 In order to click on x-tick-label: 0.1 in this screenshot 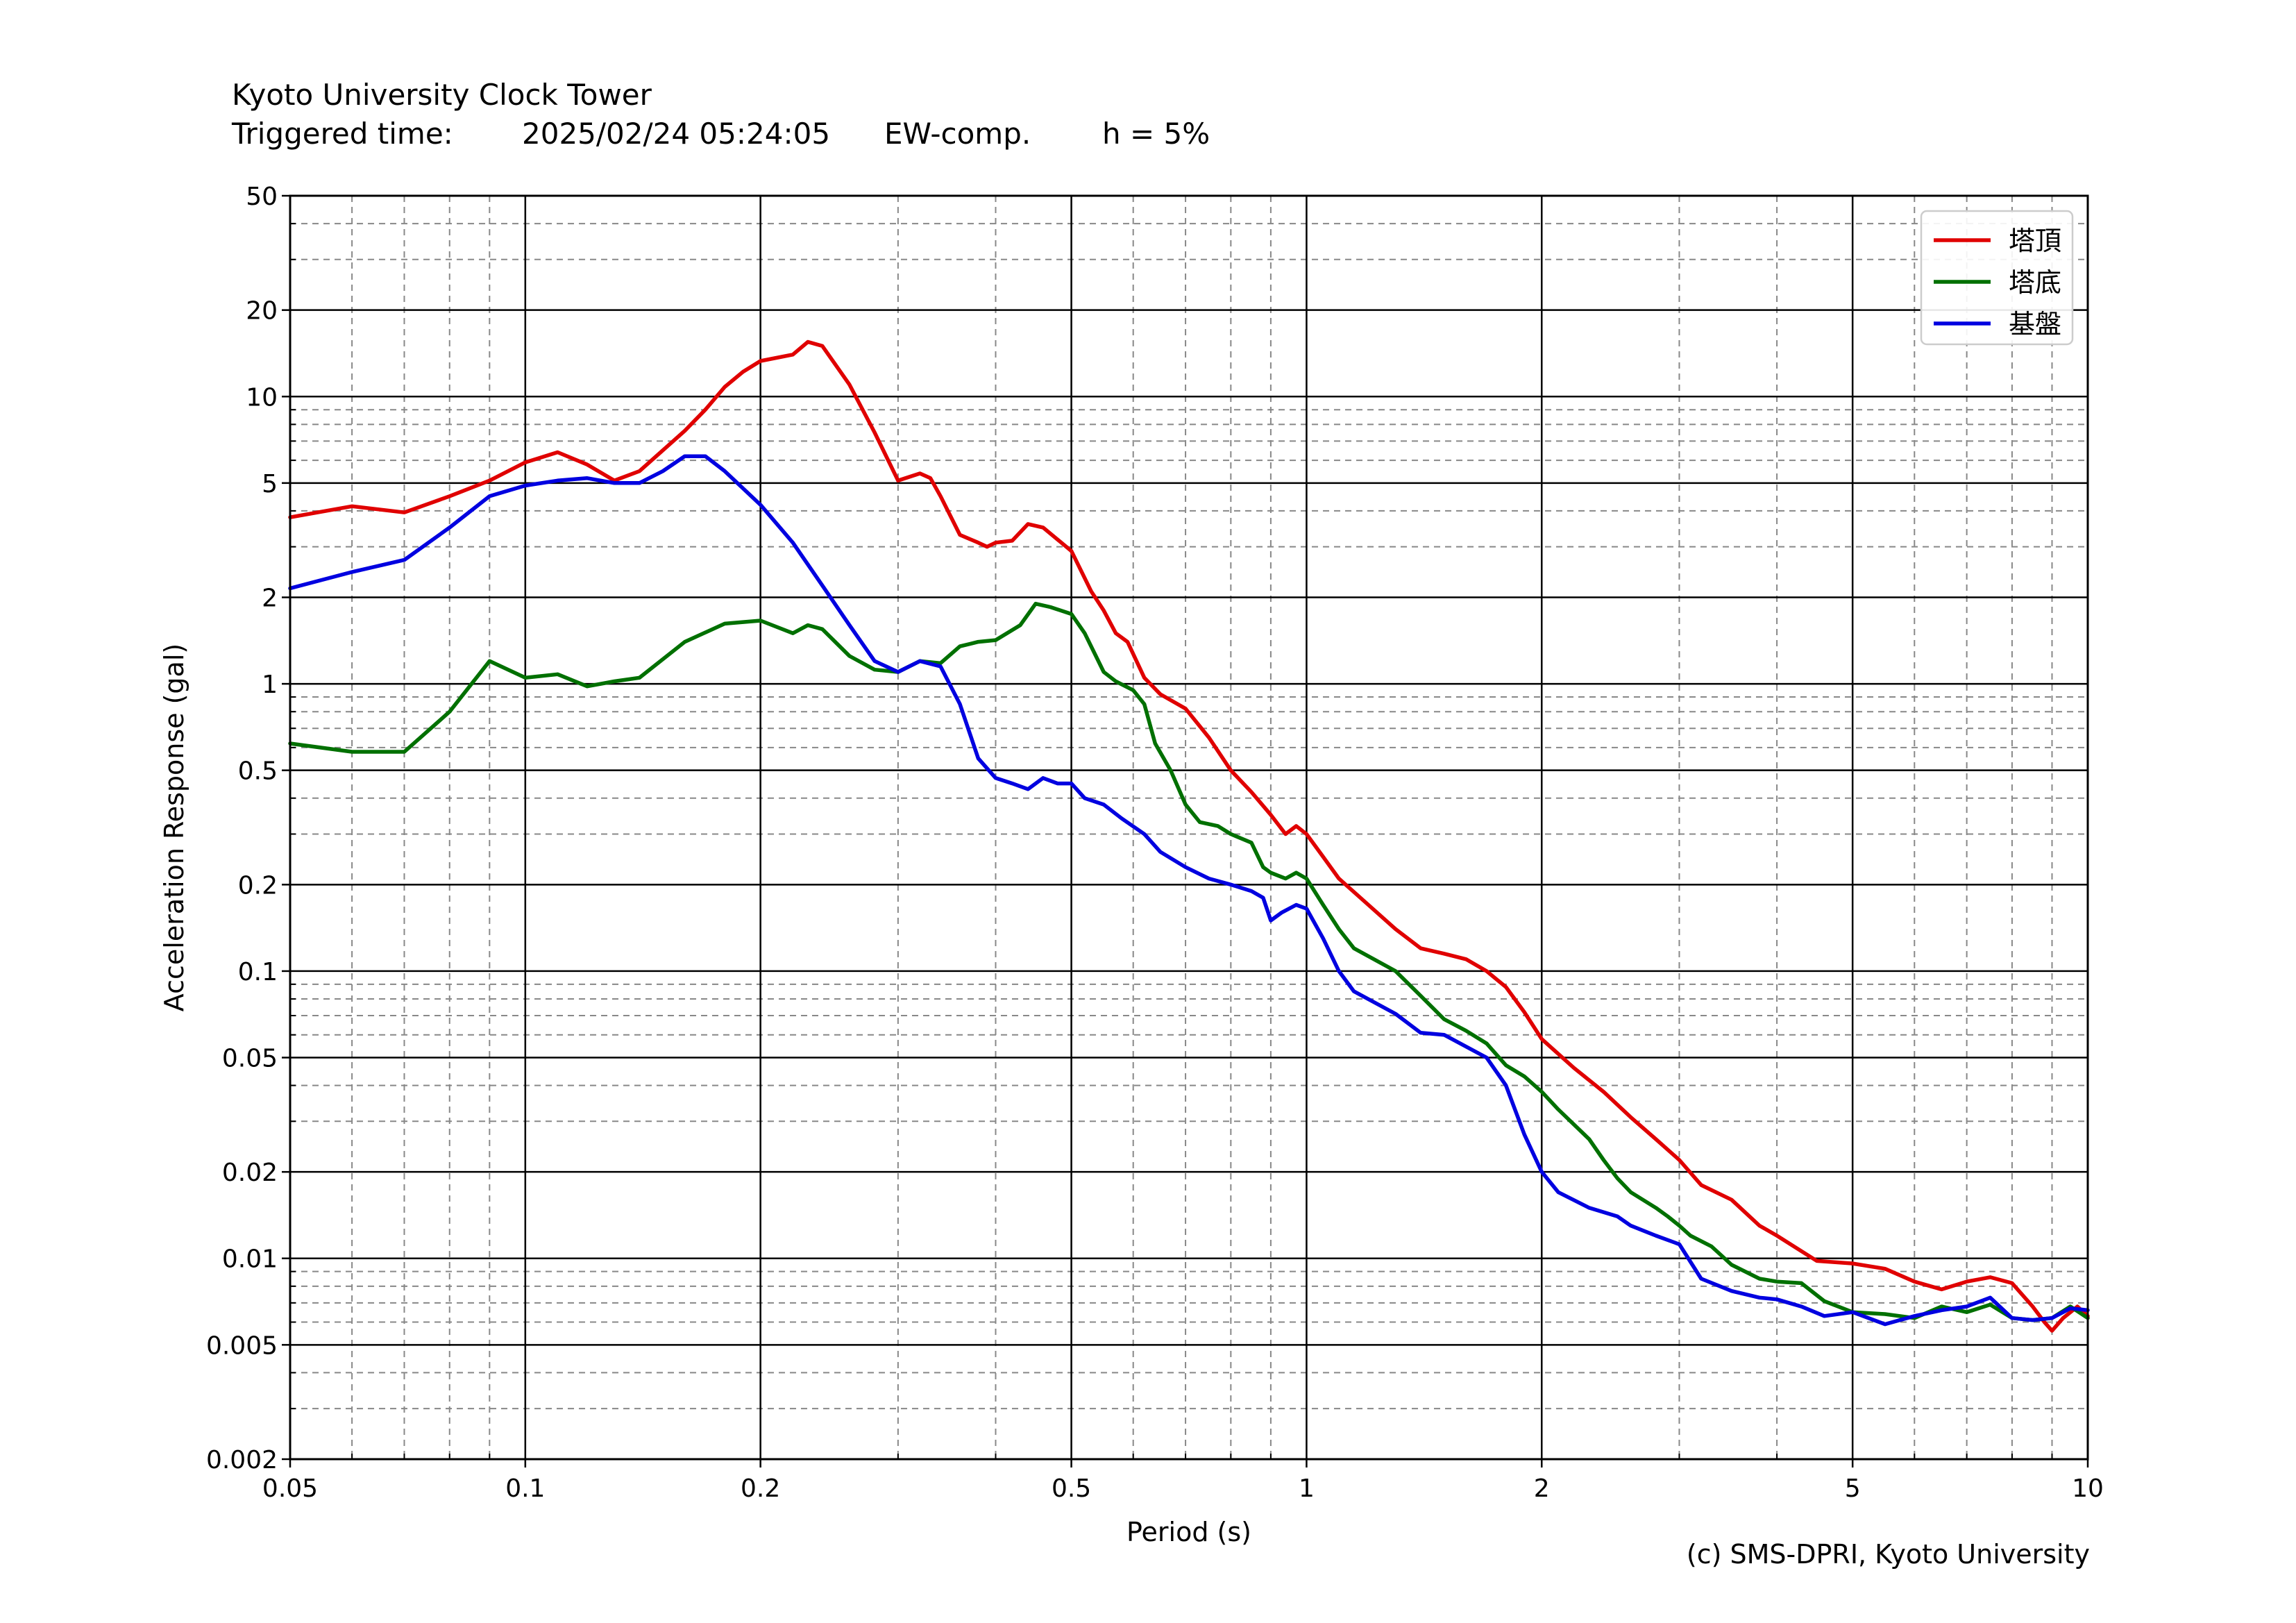, I will do `click(525, 1488)`.